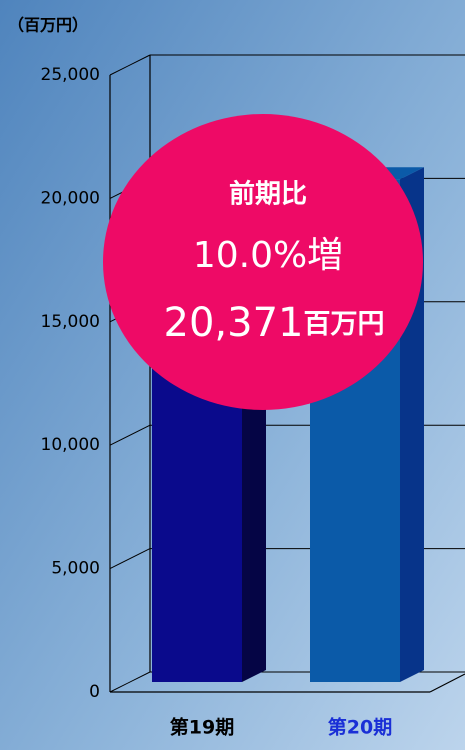 This screenshot has width=465, height=750. What do you see at coordinates (268, 194) in the screenshot?
I see `annotation-text: 前期比` at bounding box center [268, 194].